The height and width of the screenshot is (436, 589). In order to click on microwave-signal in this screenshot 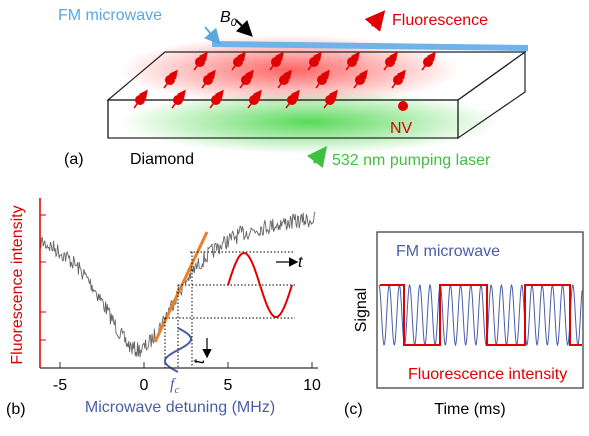, I will do `click(480, 315)`.